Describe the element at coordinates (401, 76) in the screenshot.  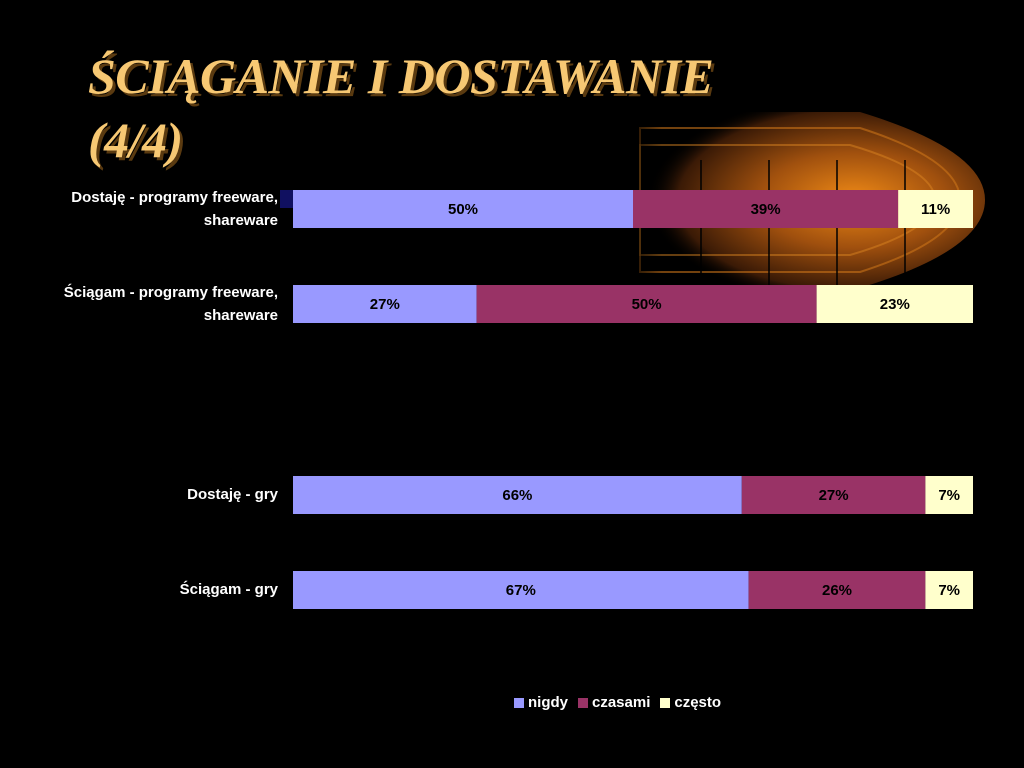
I see `slide-title-line-1: ŚCIĄGANIE I DOSTAWANIE` at that location.